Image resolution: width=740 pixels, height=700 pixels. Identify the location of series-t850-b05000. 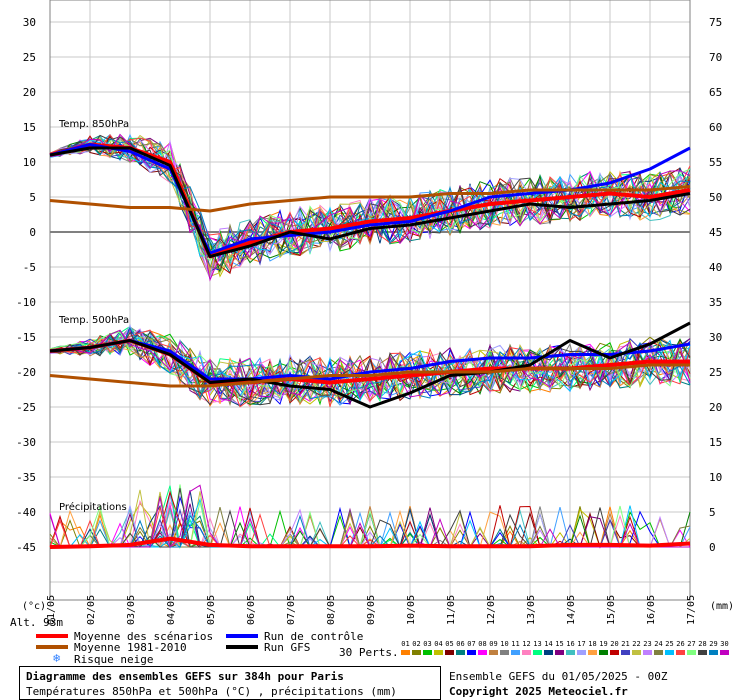
(370, 199).